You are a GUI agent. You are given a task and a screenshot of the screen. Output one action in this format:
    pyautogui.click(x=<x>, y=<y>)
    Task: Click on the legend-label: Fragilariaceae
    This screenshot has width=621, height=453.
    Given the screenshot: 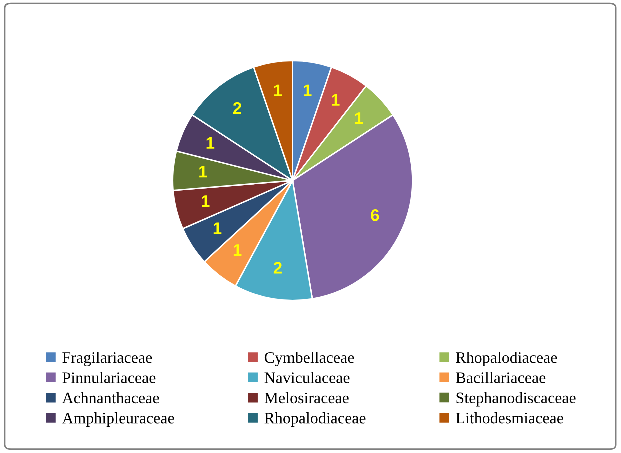 What is the action you would take?
    pyautogui.click(x=107, y=359)
    